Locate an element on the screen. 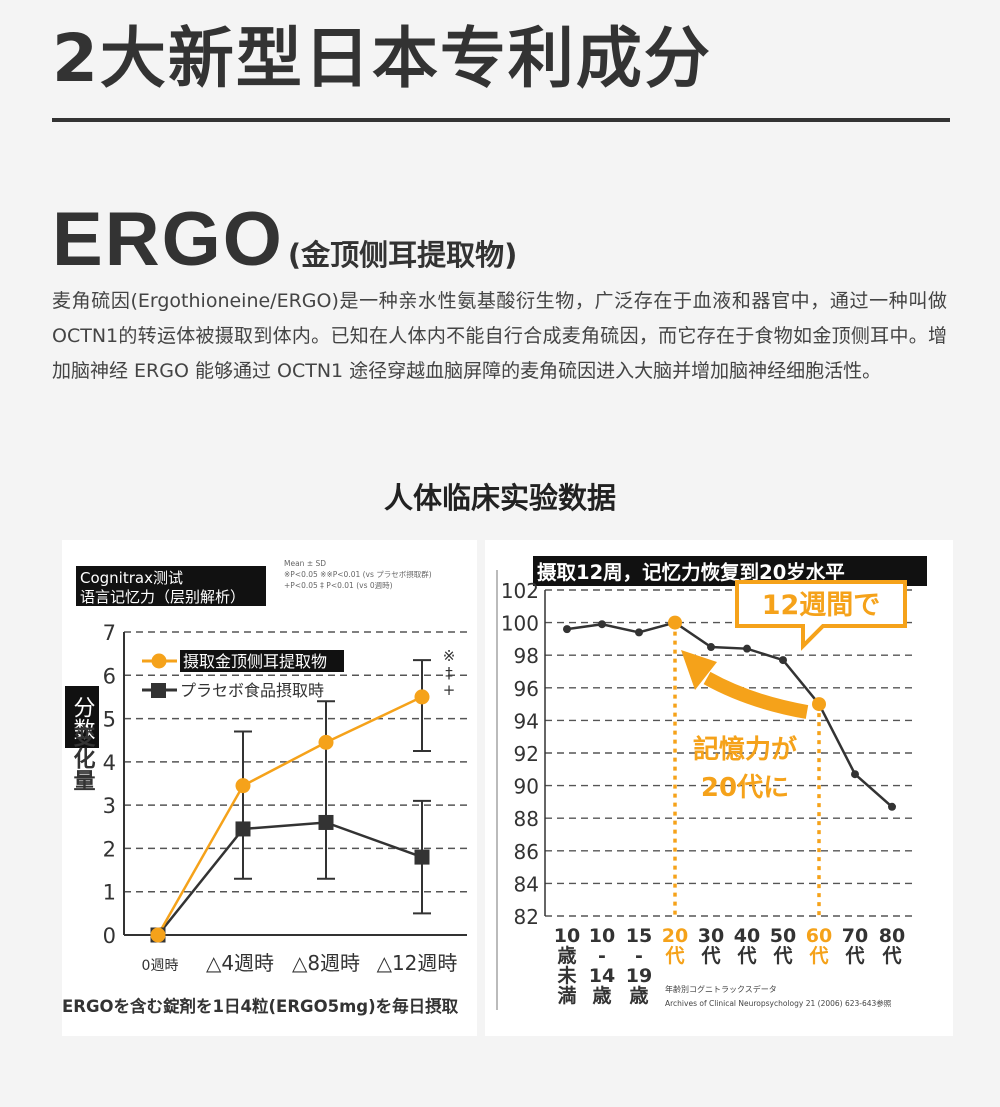  legend-label-placebo: プラセボ食品摂取時 is located at coordinates (252, 690).